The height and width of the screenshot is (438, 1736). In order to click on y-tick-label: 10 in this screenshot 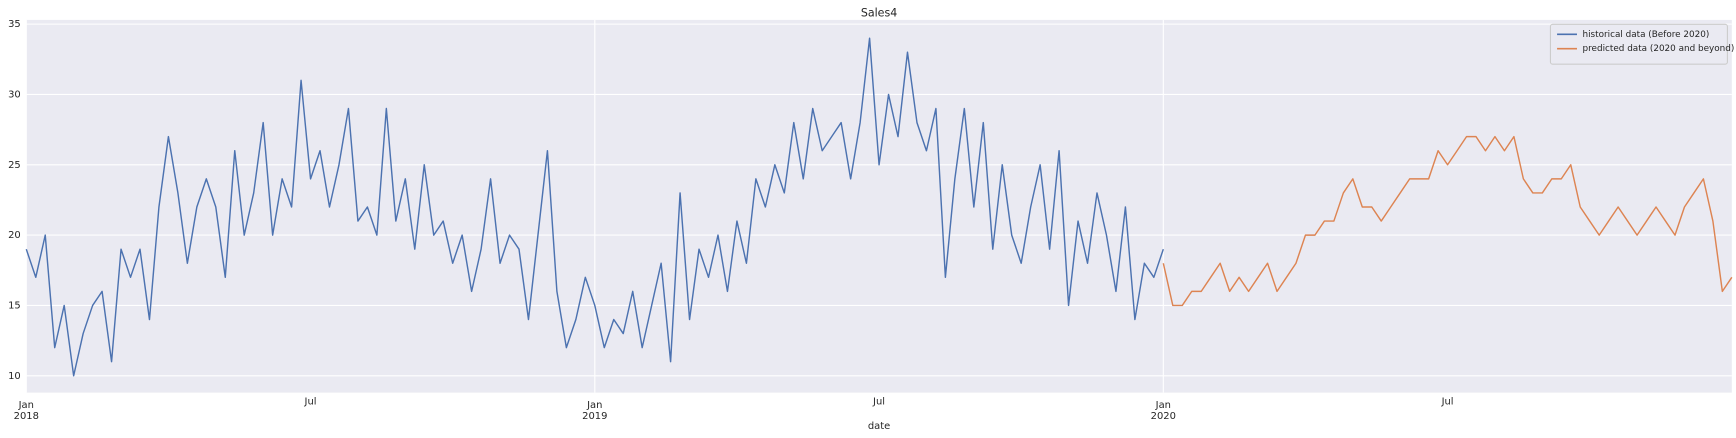, I will do `click(14, 376)`.